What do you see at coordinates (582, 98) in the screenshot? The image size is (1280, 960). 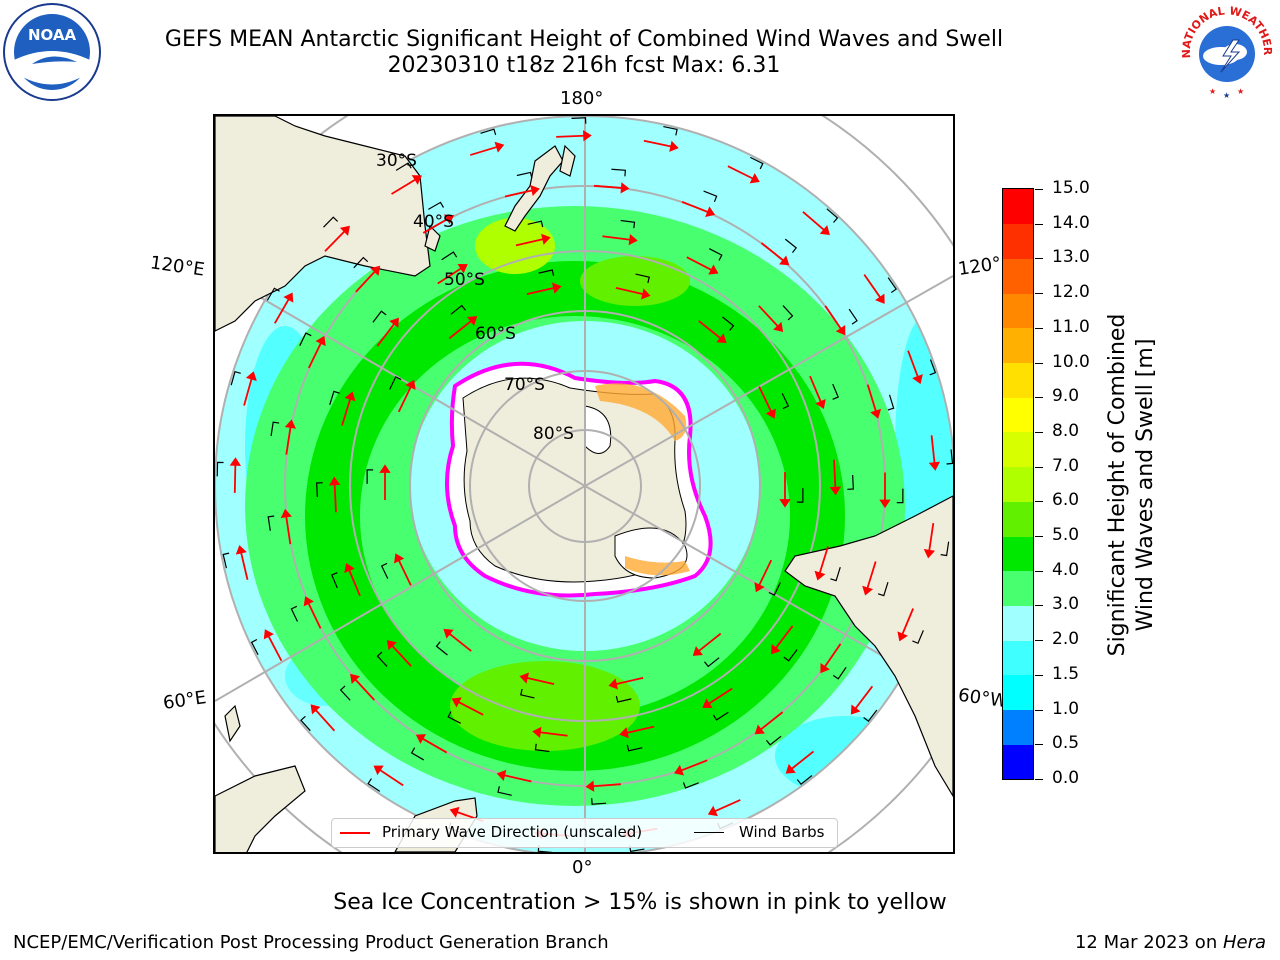 I see `lon-label-180: 180°` at bounding box center [582, 98].